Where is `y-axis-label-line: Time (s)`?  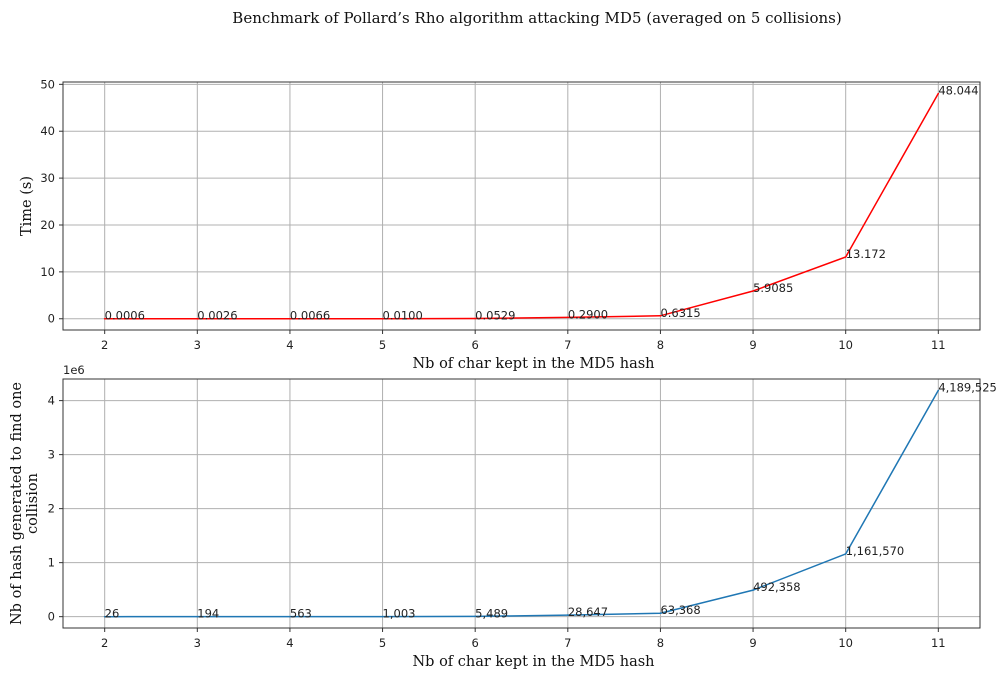 y-axis-label-line: Time (s) is located at coordinates (27, 206).